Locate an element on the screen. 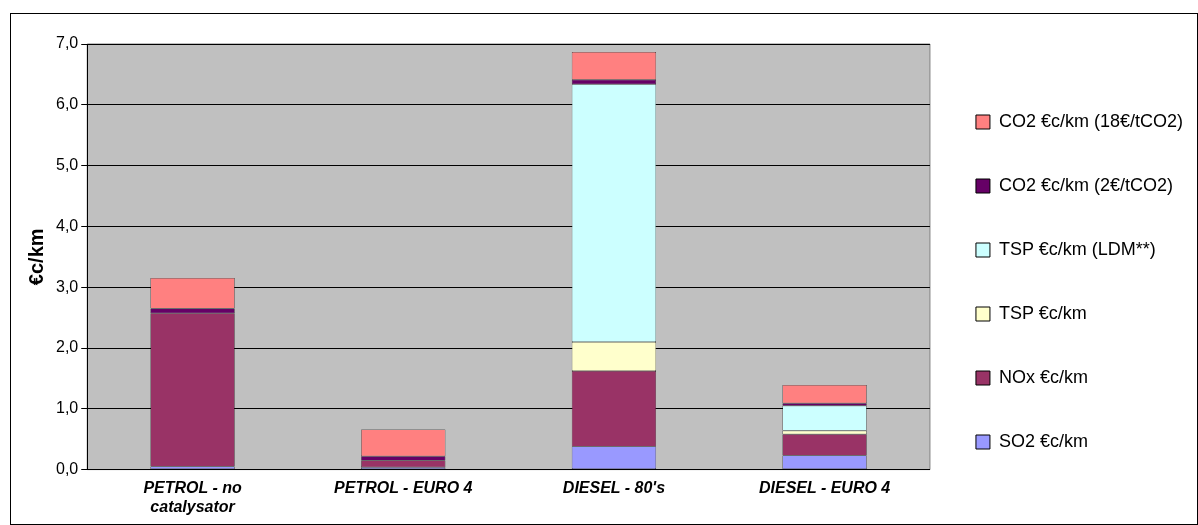  x-tick-label: DIESEL - EURO 4 is located at coordinates (824, 487).